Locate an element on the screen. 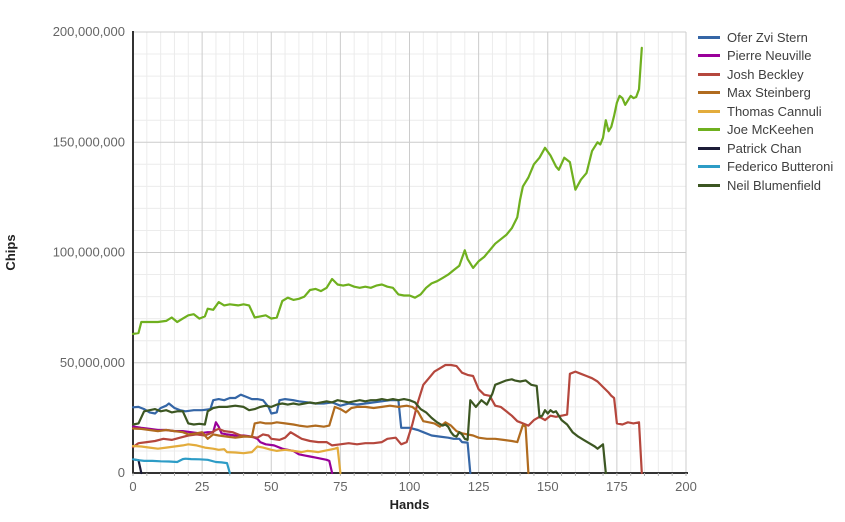 This screenshot has height=522, width=845. x-tick-label: 100 is located at coordinates (410, 486).